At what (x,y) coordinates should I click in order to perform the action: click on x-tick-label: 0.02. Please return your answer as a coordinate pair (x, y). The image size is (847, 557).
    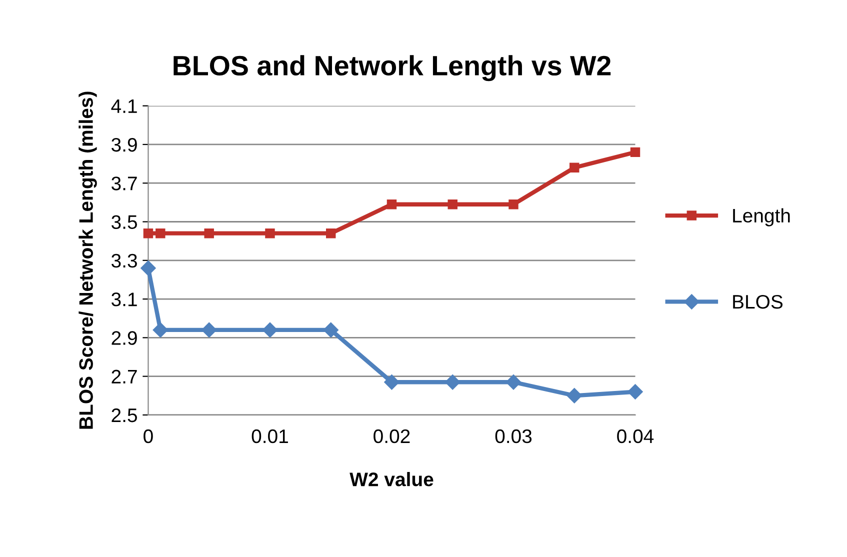
    Looking at the image, I should click on (392, 436).